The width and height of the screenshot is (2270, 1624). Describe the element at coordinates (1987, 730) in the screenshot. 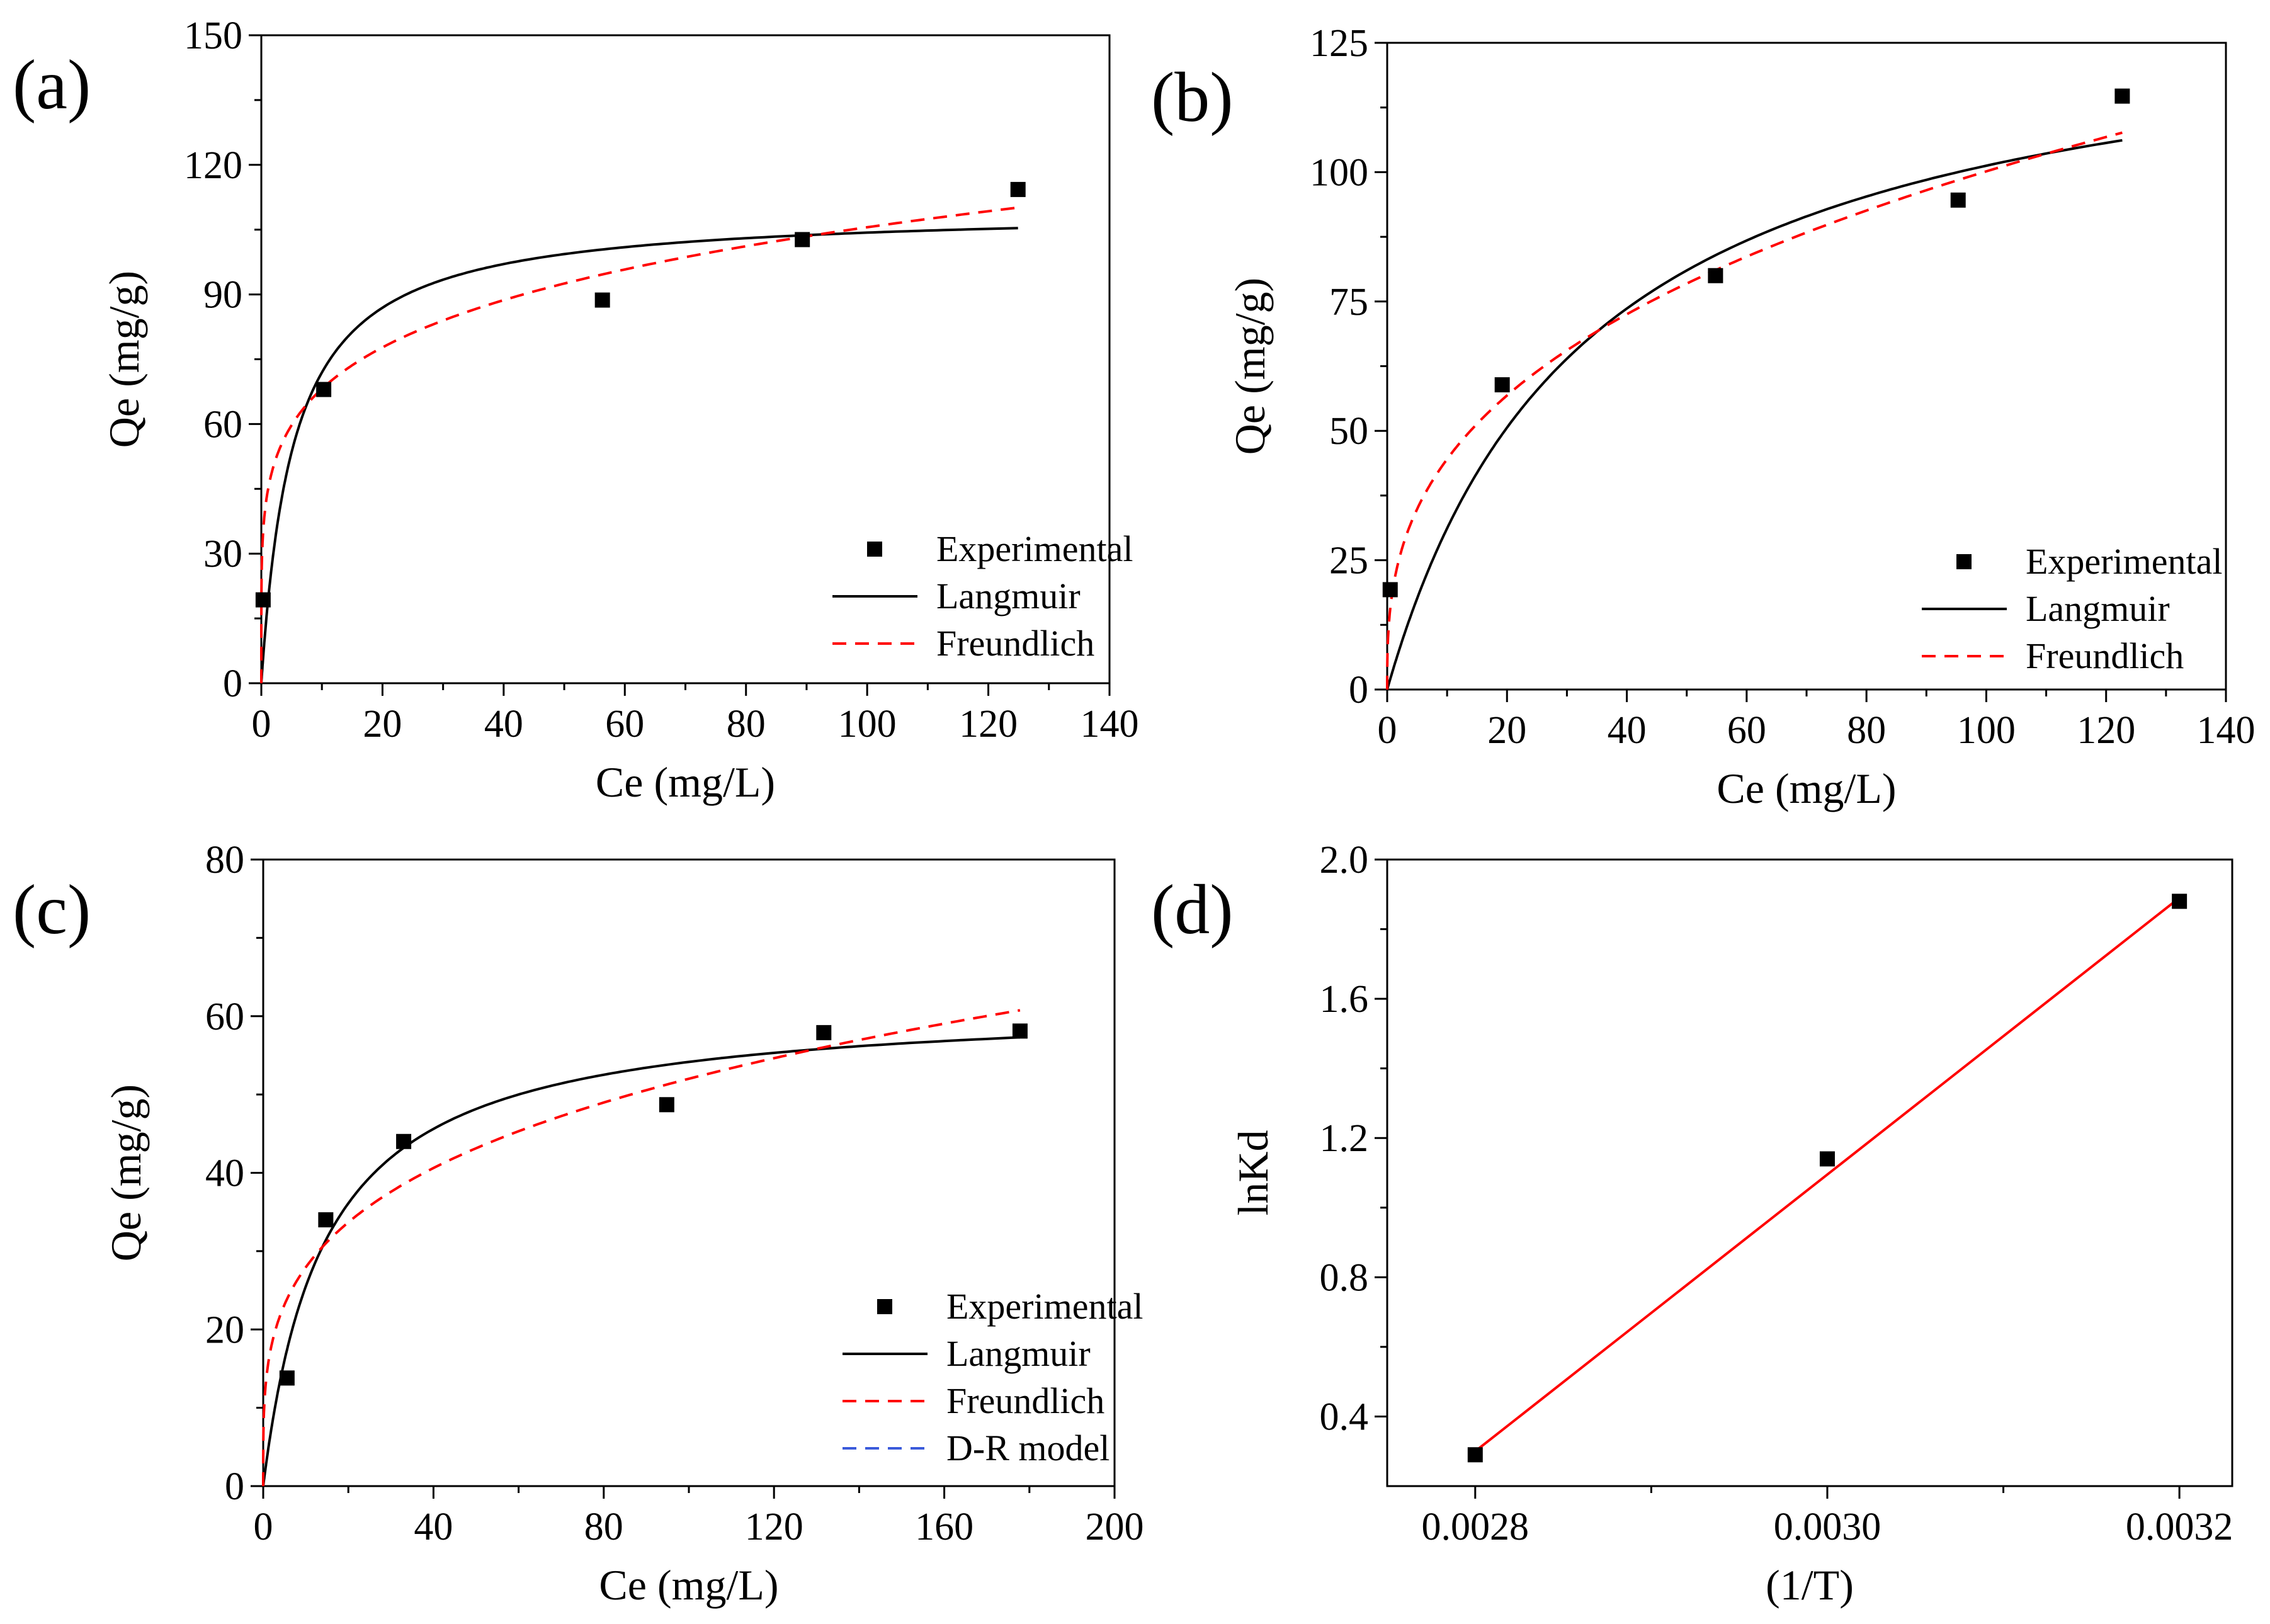

I see `x-tick-label: 100` at that location.